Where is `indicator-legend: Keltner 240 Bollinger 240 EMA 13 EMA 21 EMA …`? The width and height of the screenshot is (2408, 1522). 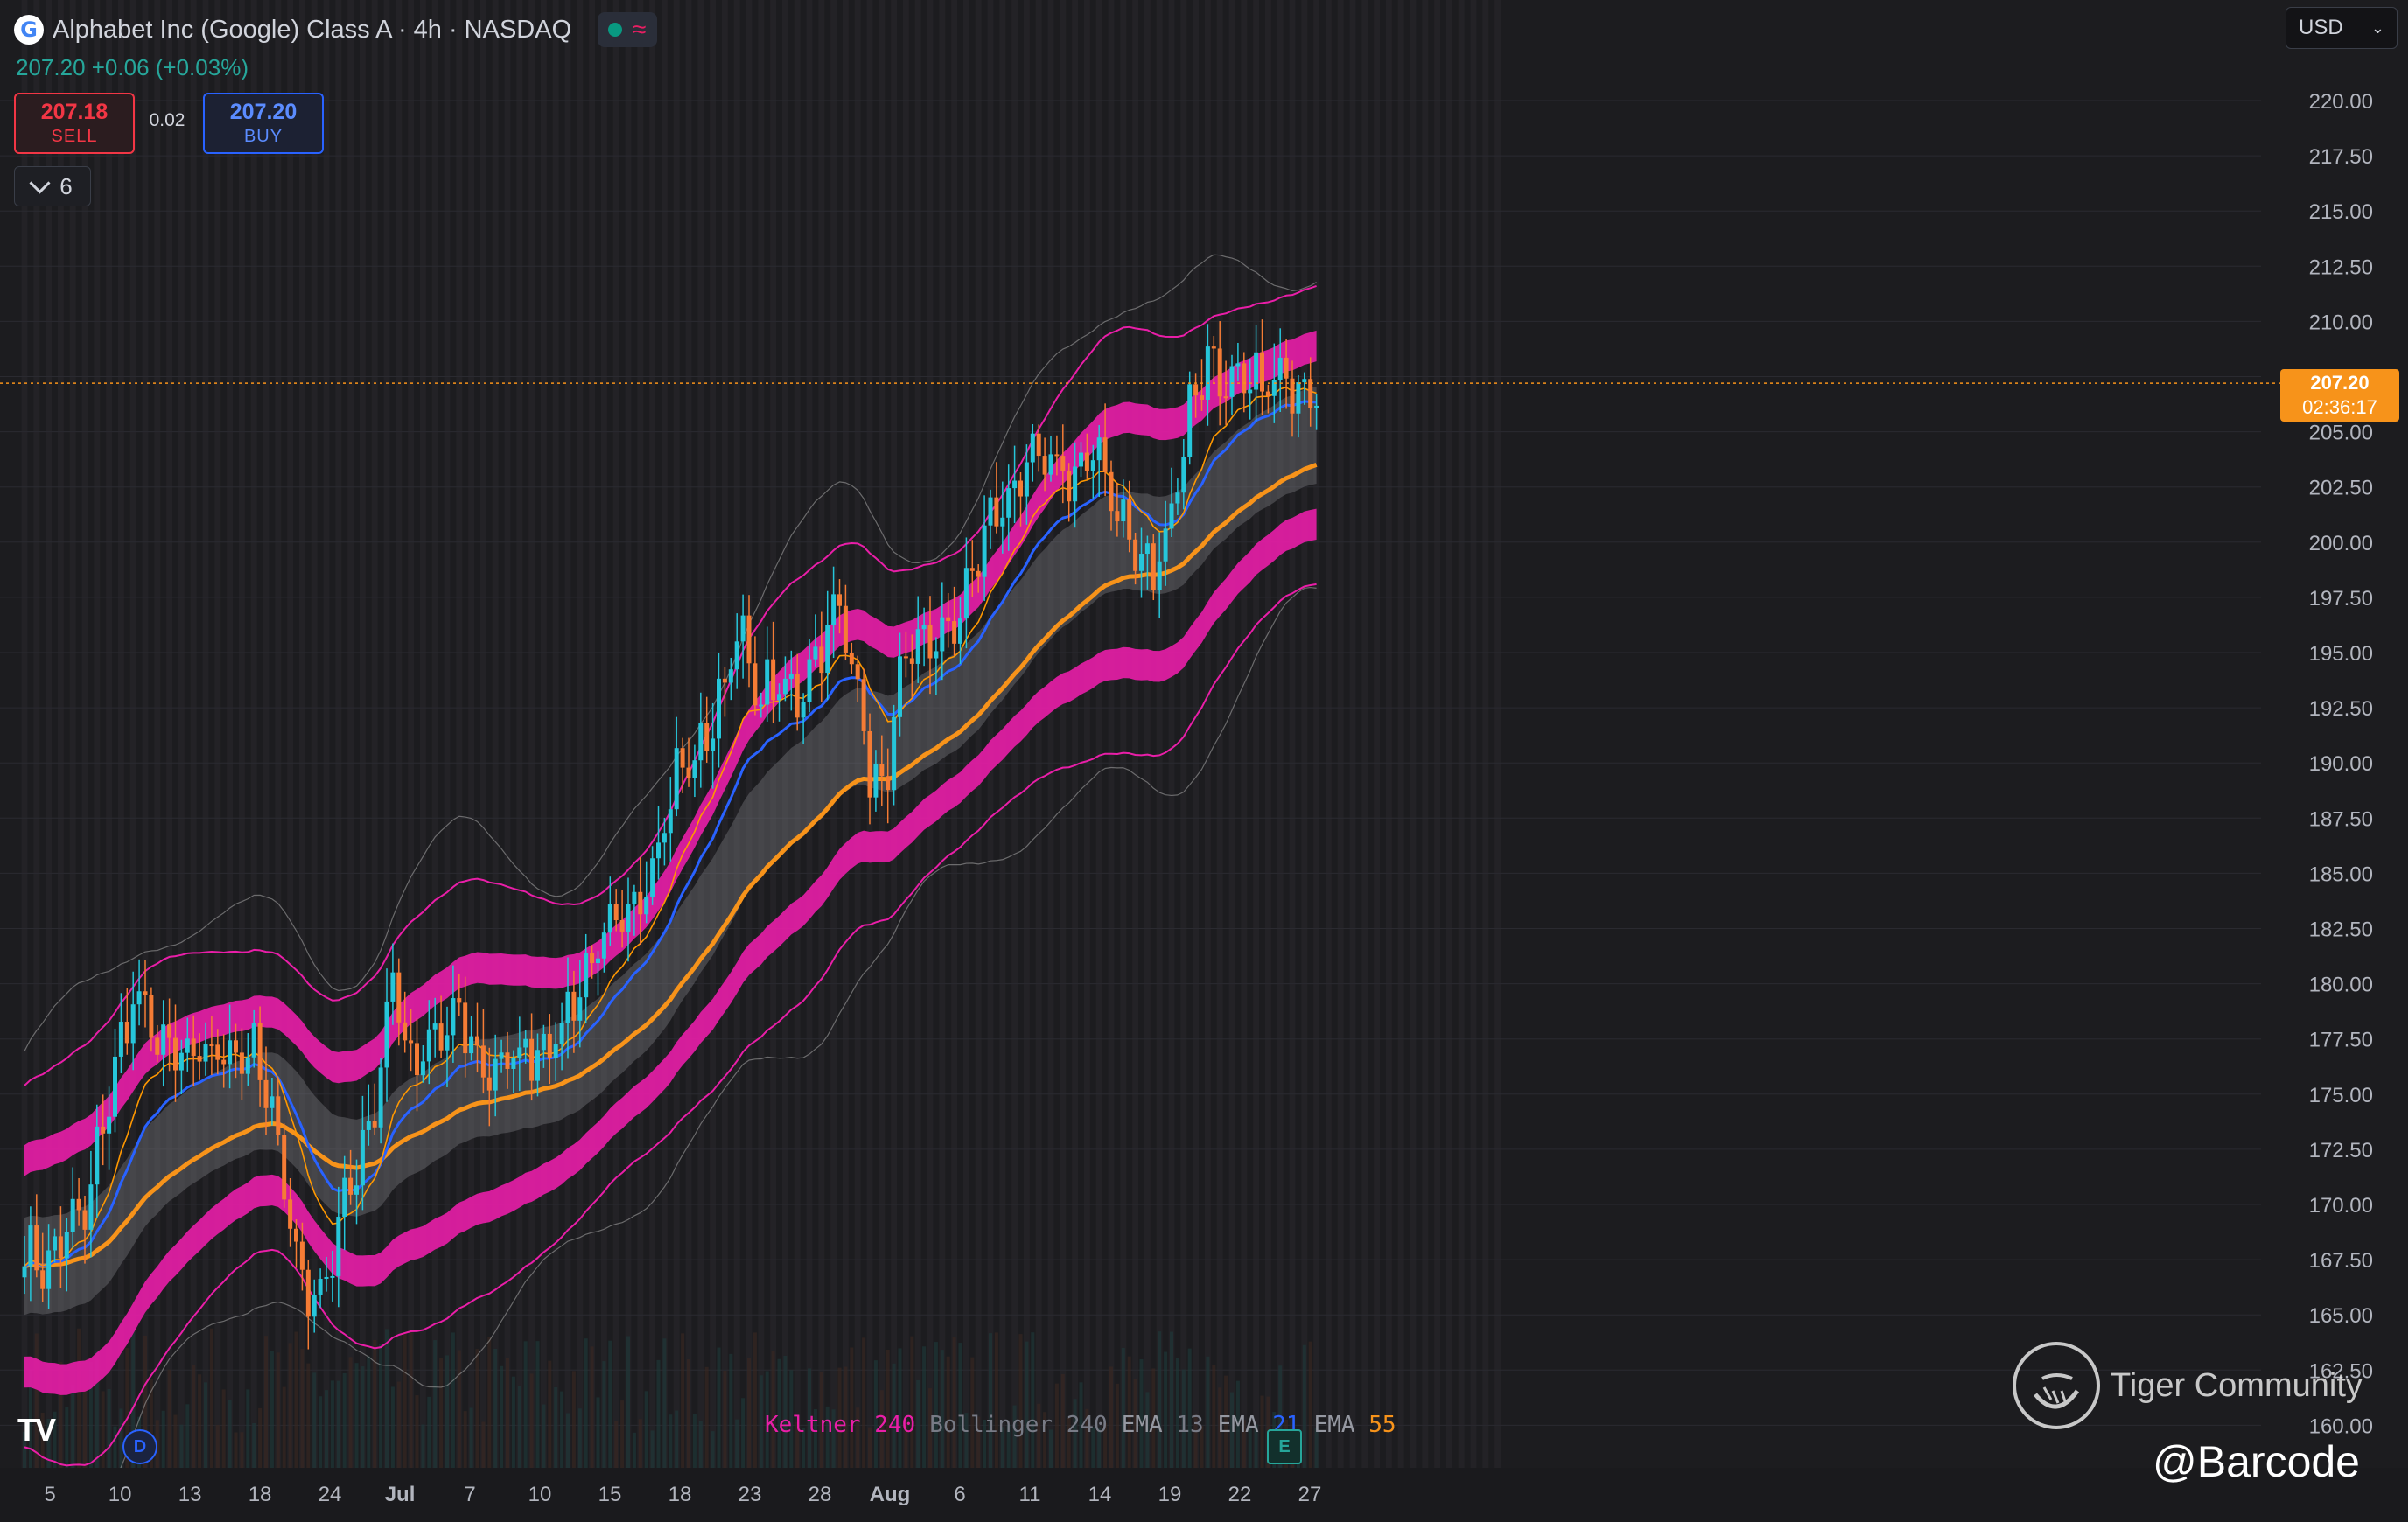 indicator-legend: Keltner 240 Bollinger 240 EMA 13 EMA 21 EMA … is located at coordinates (1080, 1425).